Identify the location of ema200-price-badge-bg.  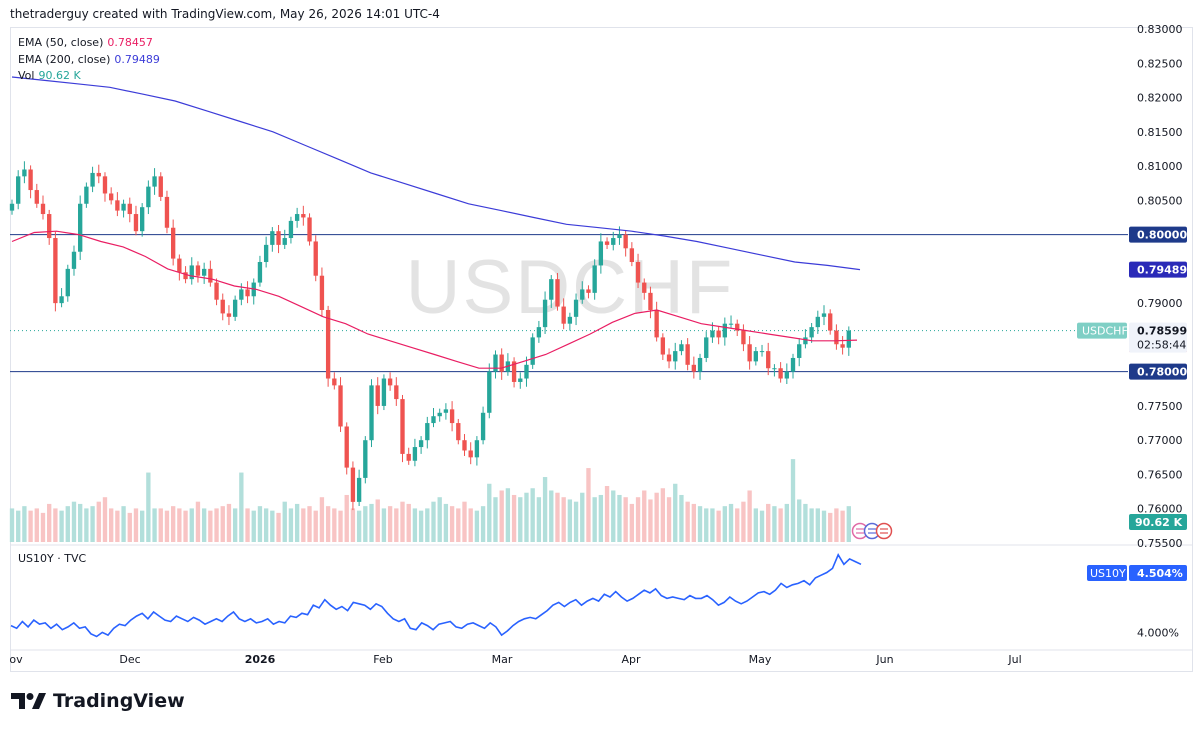
(1158, 269).